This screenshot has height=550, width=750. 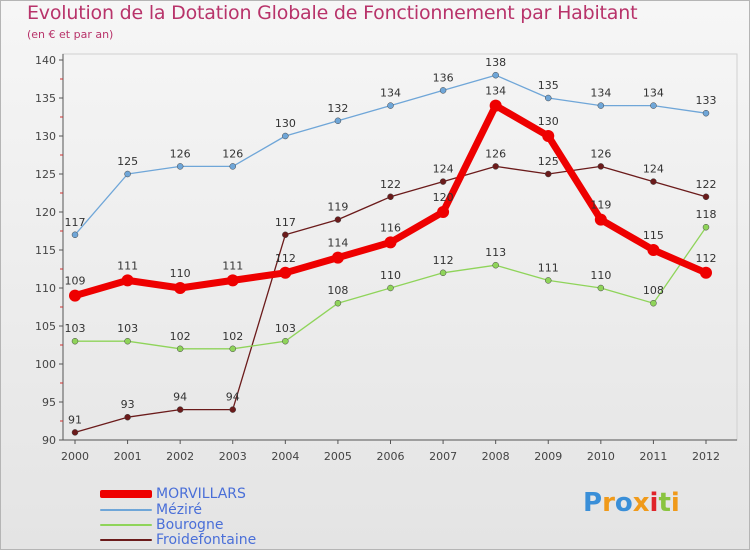 What do you see at coordinates (706, 100) in the screenshot?
I see `data-label: 133` at bounding box center [706, 100].